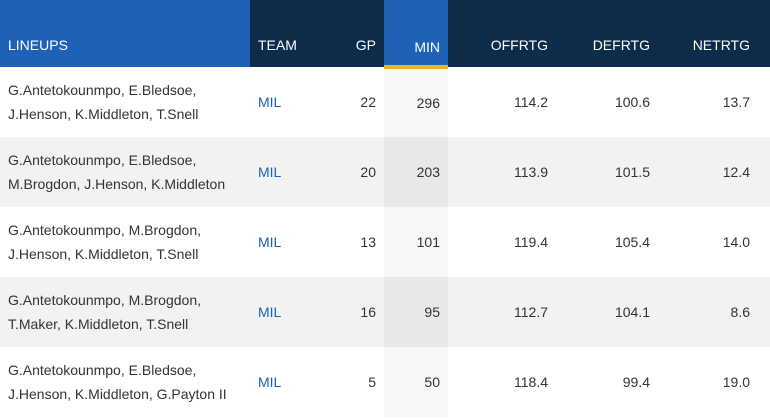 The width and height of the screenshot is (770, 419). What do you see at coordinates (125, 33) in the screenshot?
I see `header-lineups: LINEUPS` at bounding box center [125, 33].